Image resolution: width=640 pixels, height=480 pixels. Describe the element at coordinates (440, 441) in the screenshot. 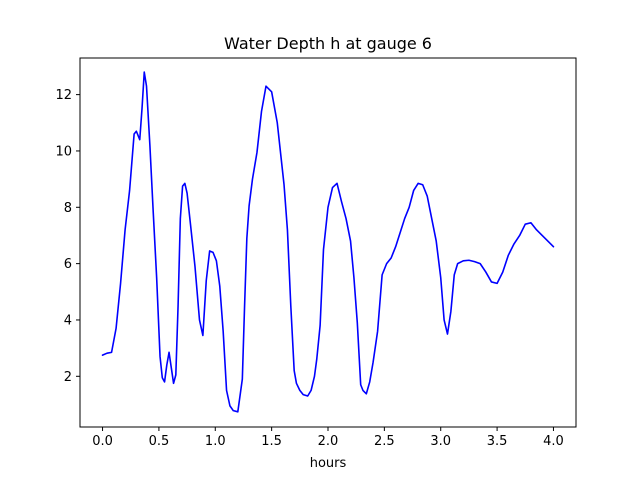

I see `x-tick-label: 3.0` at that location.